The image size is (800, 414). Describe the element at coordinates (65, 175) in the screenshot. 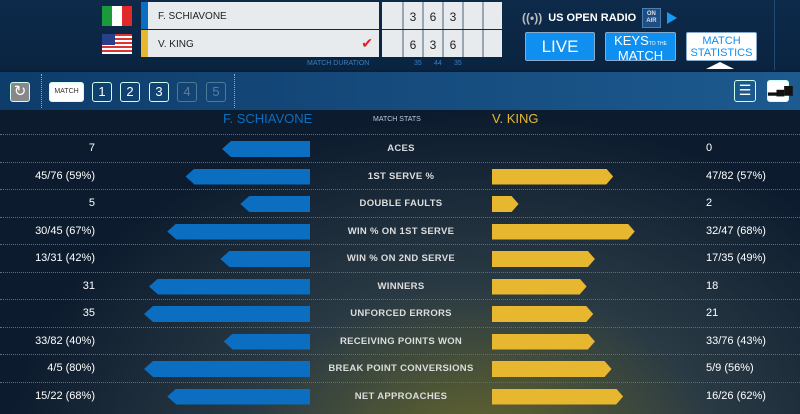

I see `left-value: 45/76 (59%)` at that location.